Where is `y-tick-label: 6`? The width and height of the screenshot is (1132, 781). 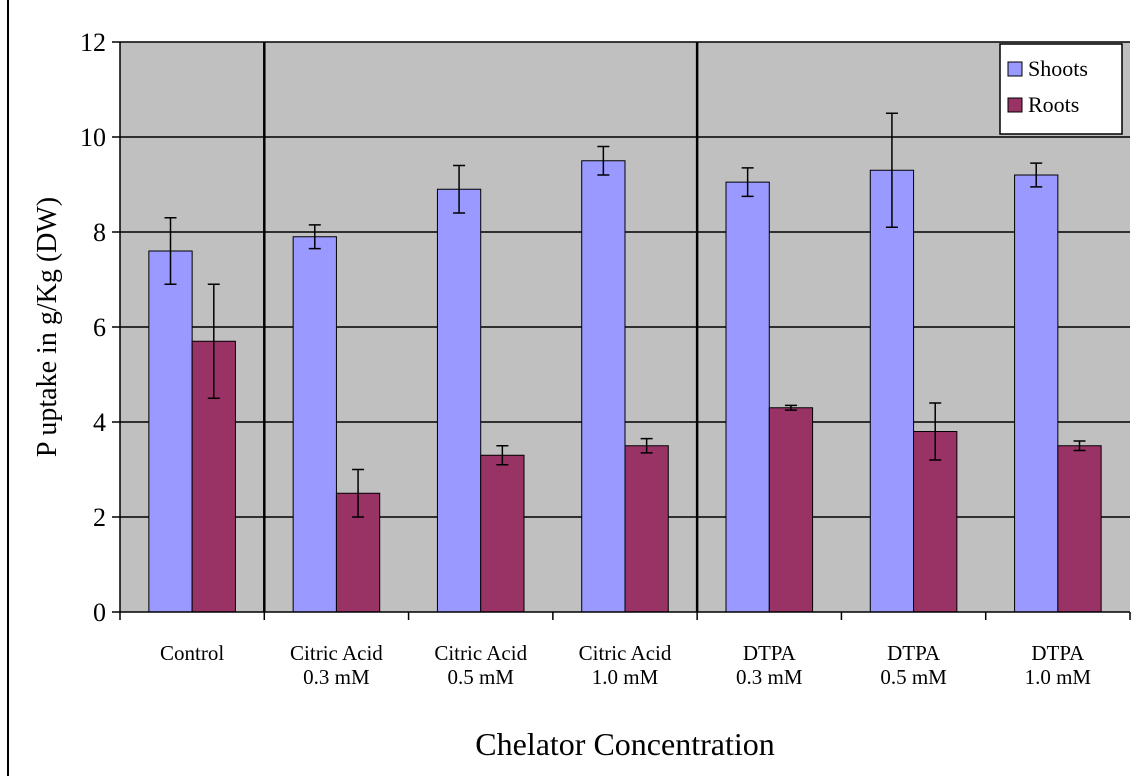 y-tick-label: 6 is located at coordinates (99, 327).